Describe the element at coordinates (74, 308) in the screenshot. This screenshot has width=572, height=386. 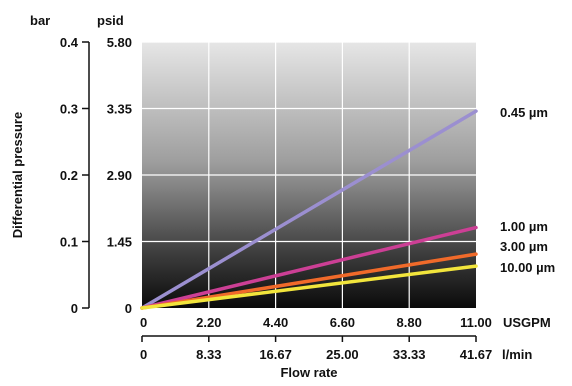
I see `y-tick-label-bar: 0` at that location.